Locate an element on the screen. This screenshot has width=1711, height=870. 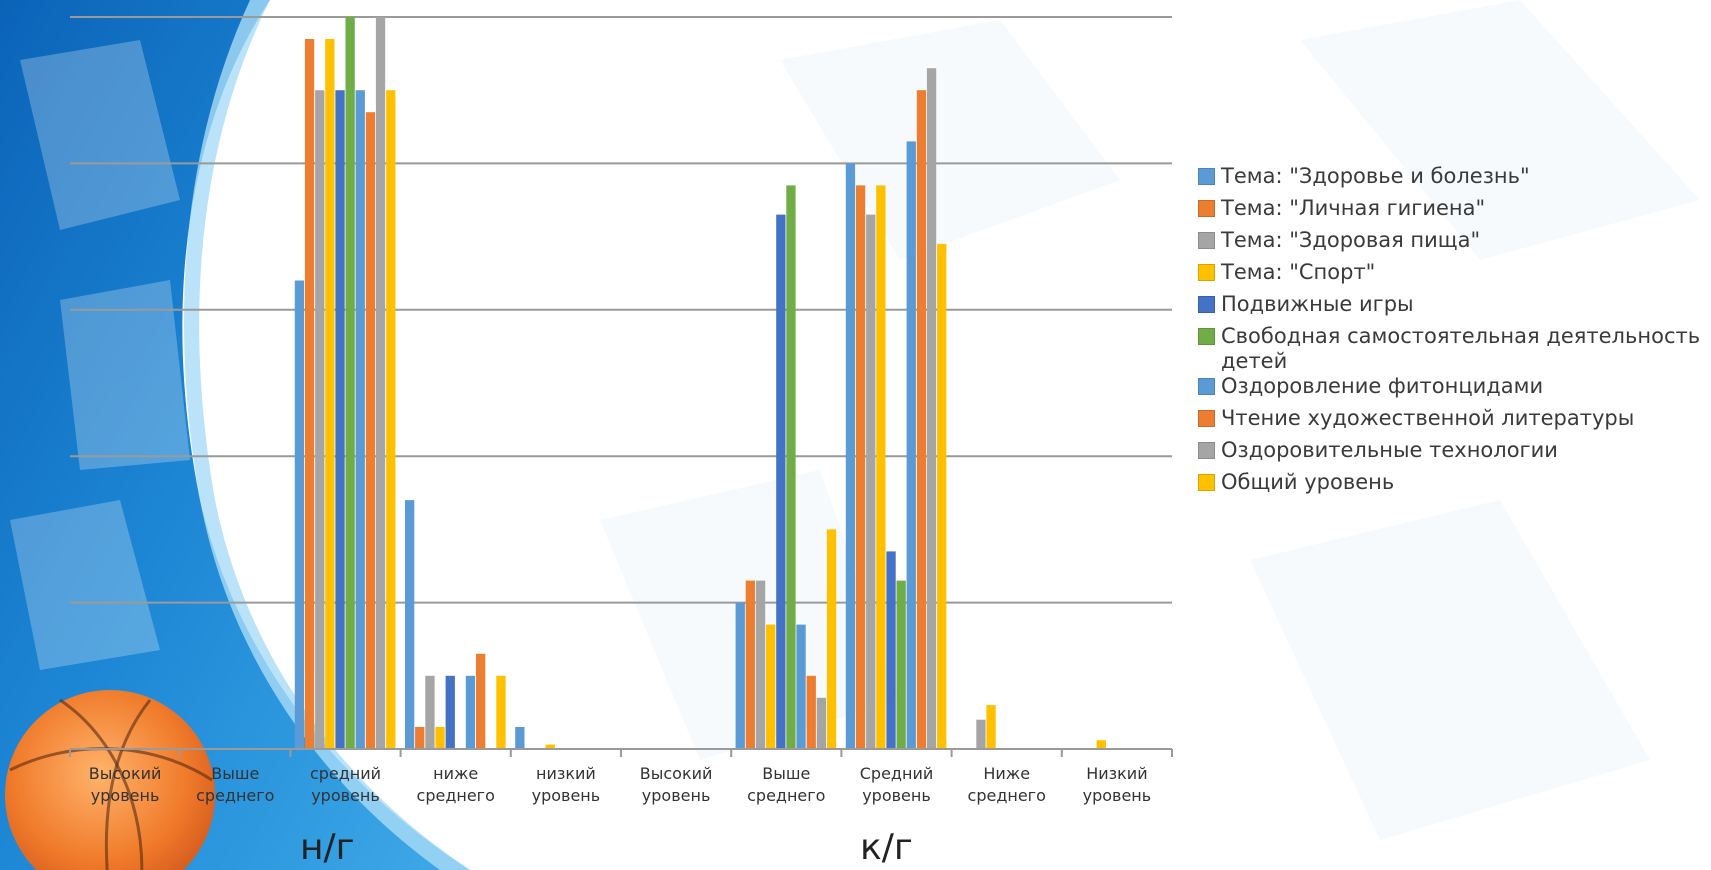
legend-label: Оздоровительные технологии is located at coordinates (1389, 450).